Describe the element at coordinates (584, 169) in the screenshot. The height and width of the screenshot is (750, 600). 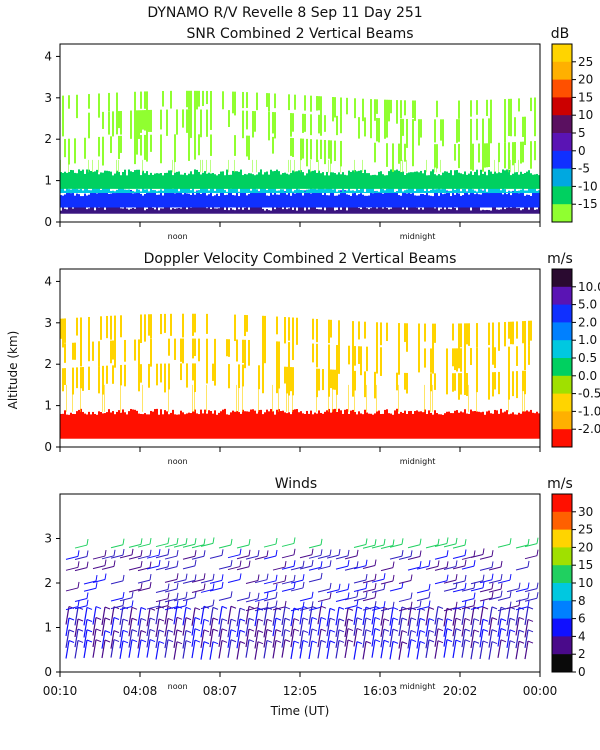
I see `colorbar-label: -5` at that location.